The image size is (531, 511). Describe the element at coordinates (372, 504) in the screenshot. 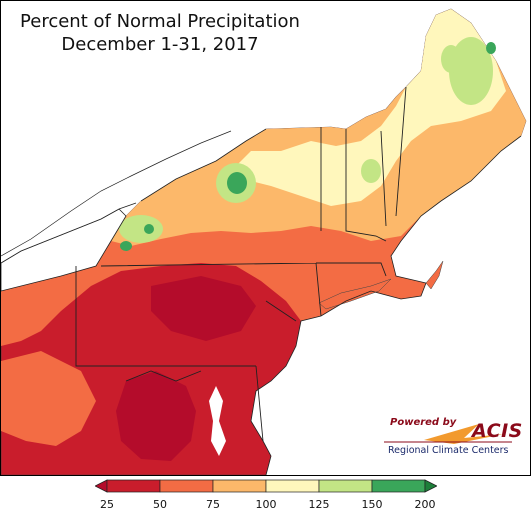

I see `legend-tick-label: 150` at that location.